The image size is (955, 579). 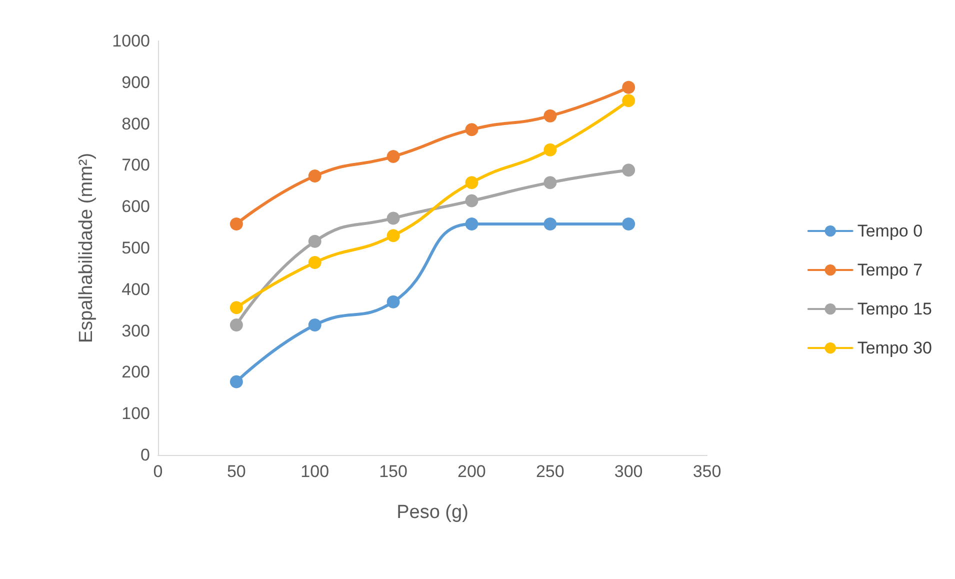 I want to click on y-axis-title: Espalhabilidade (mm²), so click(x=86, y=248).